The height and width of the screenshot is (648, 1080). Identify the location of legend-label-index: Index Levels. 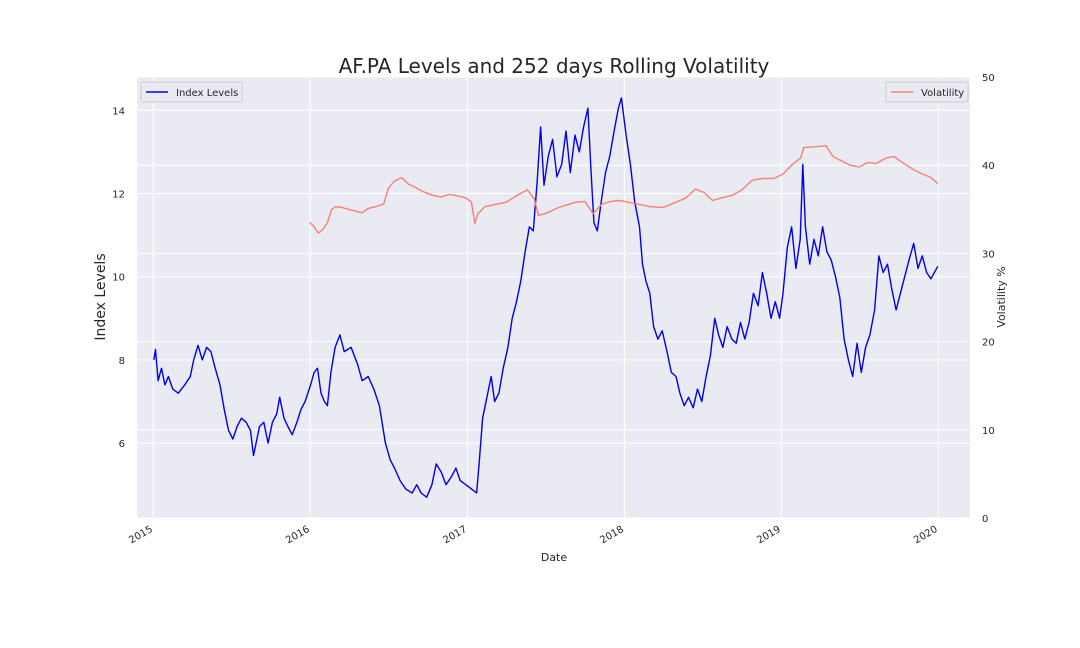
(207, 93).